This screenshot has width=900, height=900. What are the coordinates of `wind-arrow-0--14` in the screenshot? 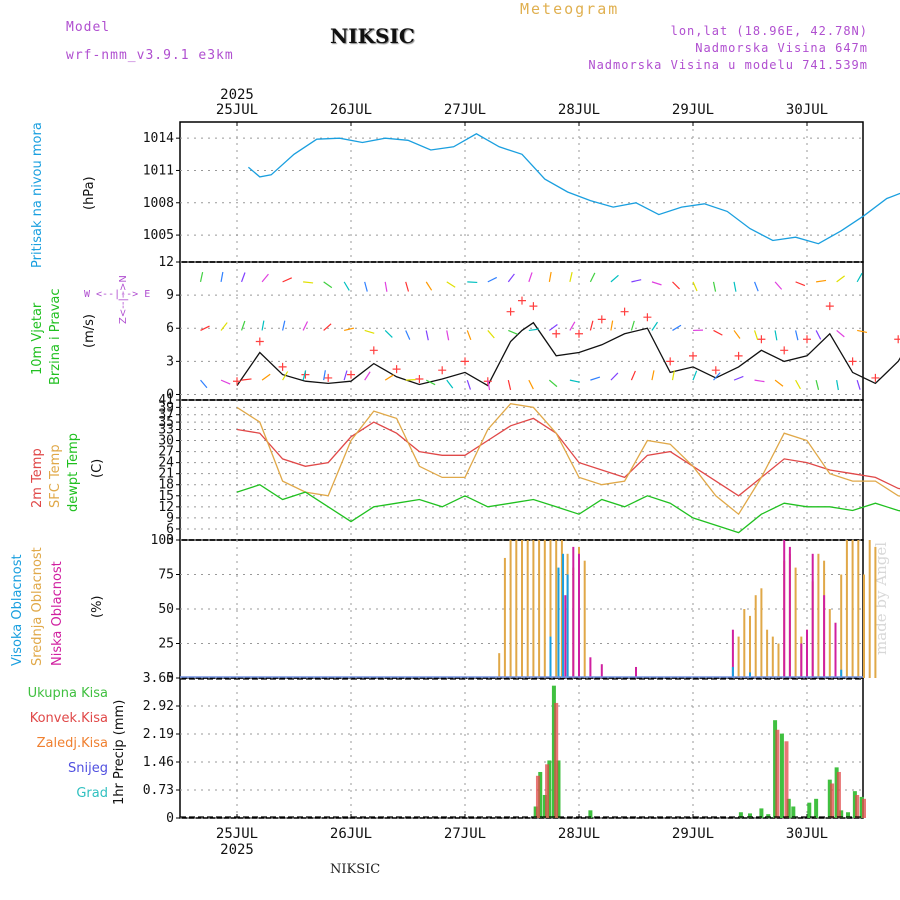 It's located at (225, 382).